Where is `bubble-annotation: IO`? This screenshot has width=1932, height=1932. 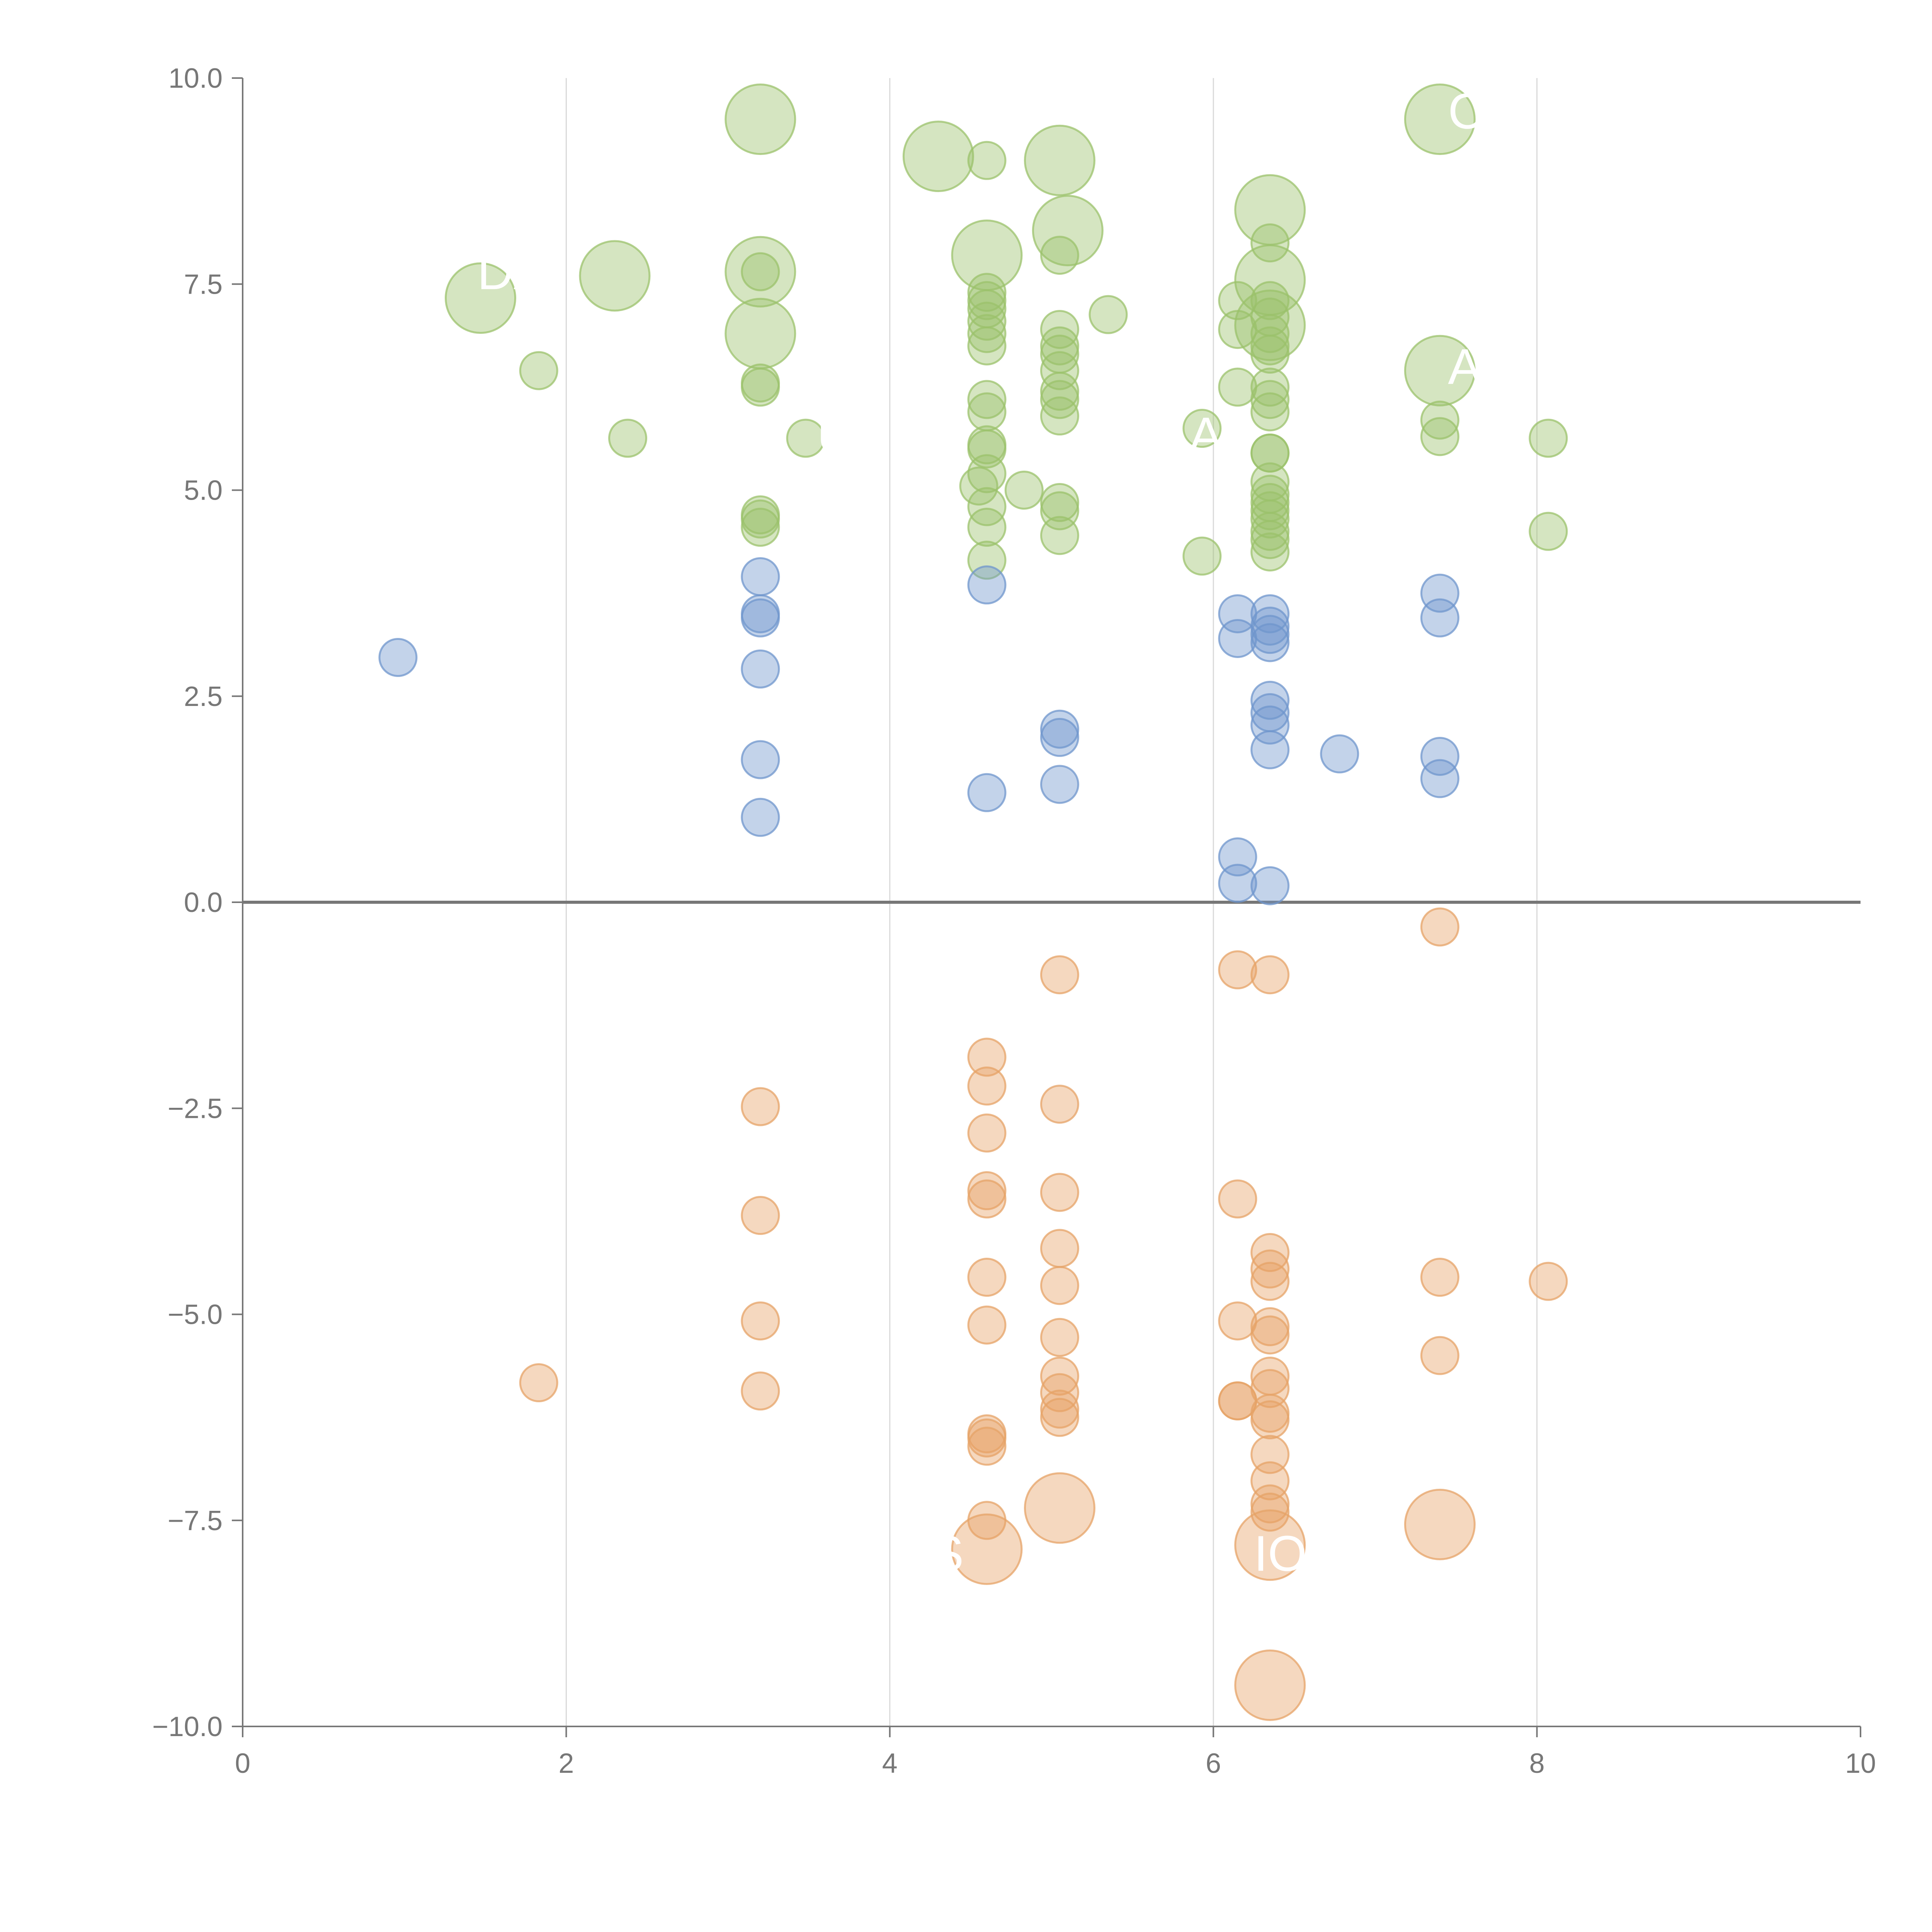 bubble-annotation: IO is located at coordinates (1281, 1554).